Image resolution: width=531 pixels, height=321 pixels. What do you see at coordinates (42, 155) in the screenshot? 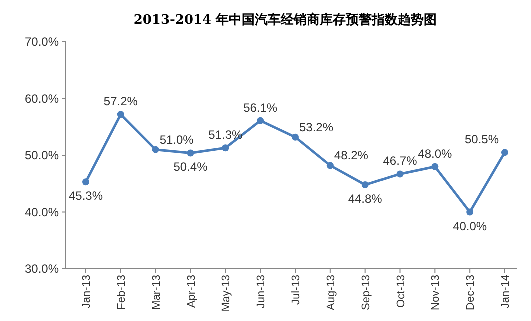
I see `y-tick-label: 50.0%` at bounding box center [42, 155].